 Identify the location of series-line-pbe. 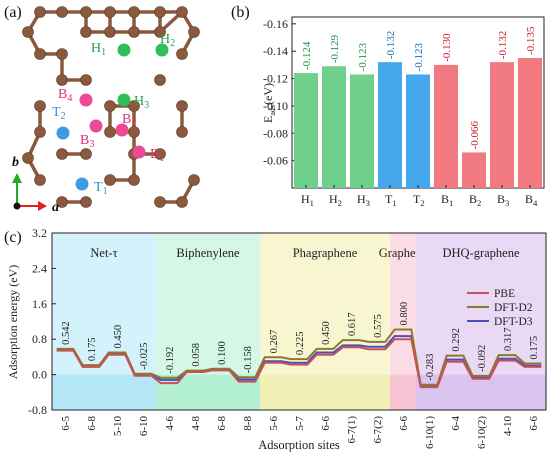
(299, 363).